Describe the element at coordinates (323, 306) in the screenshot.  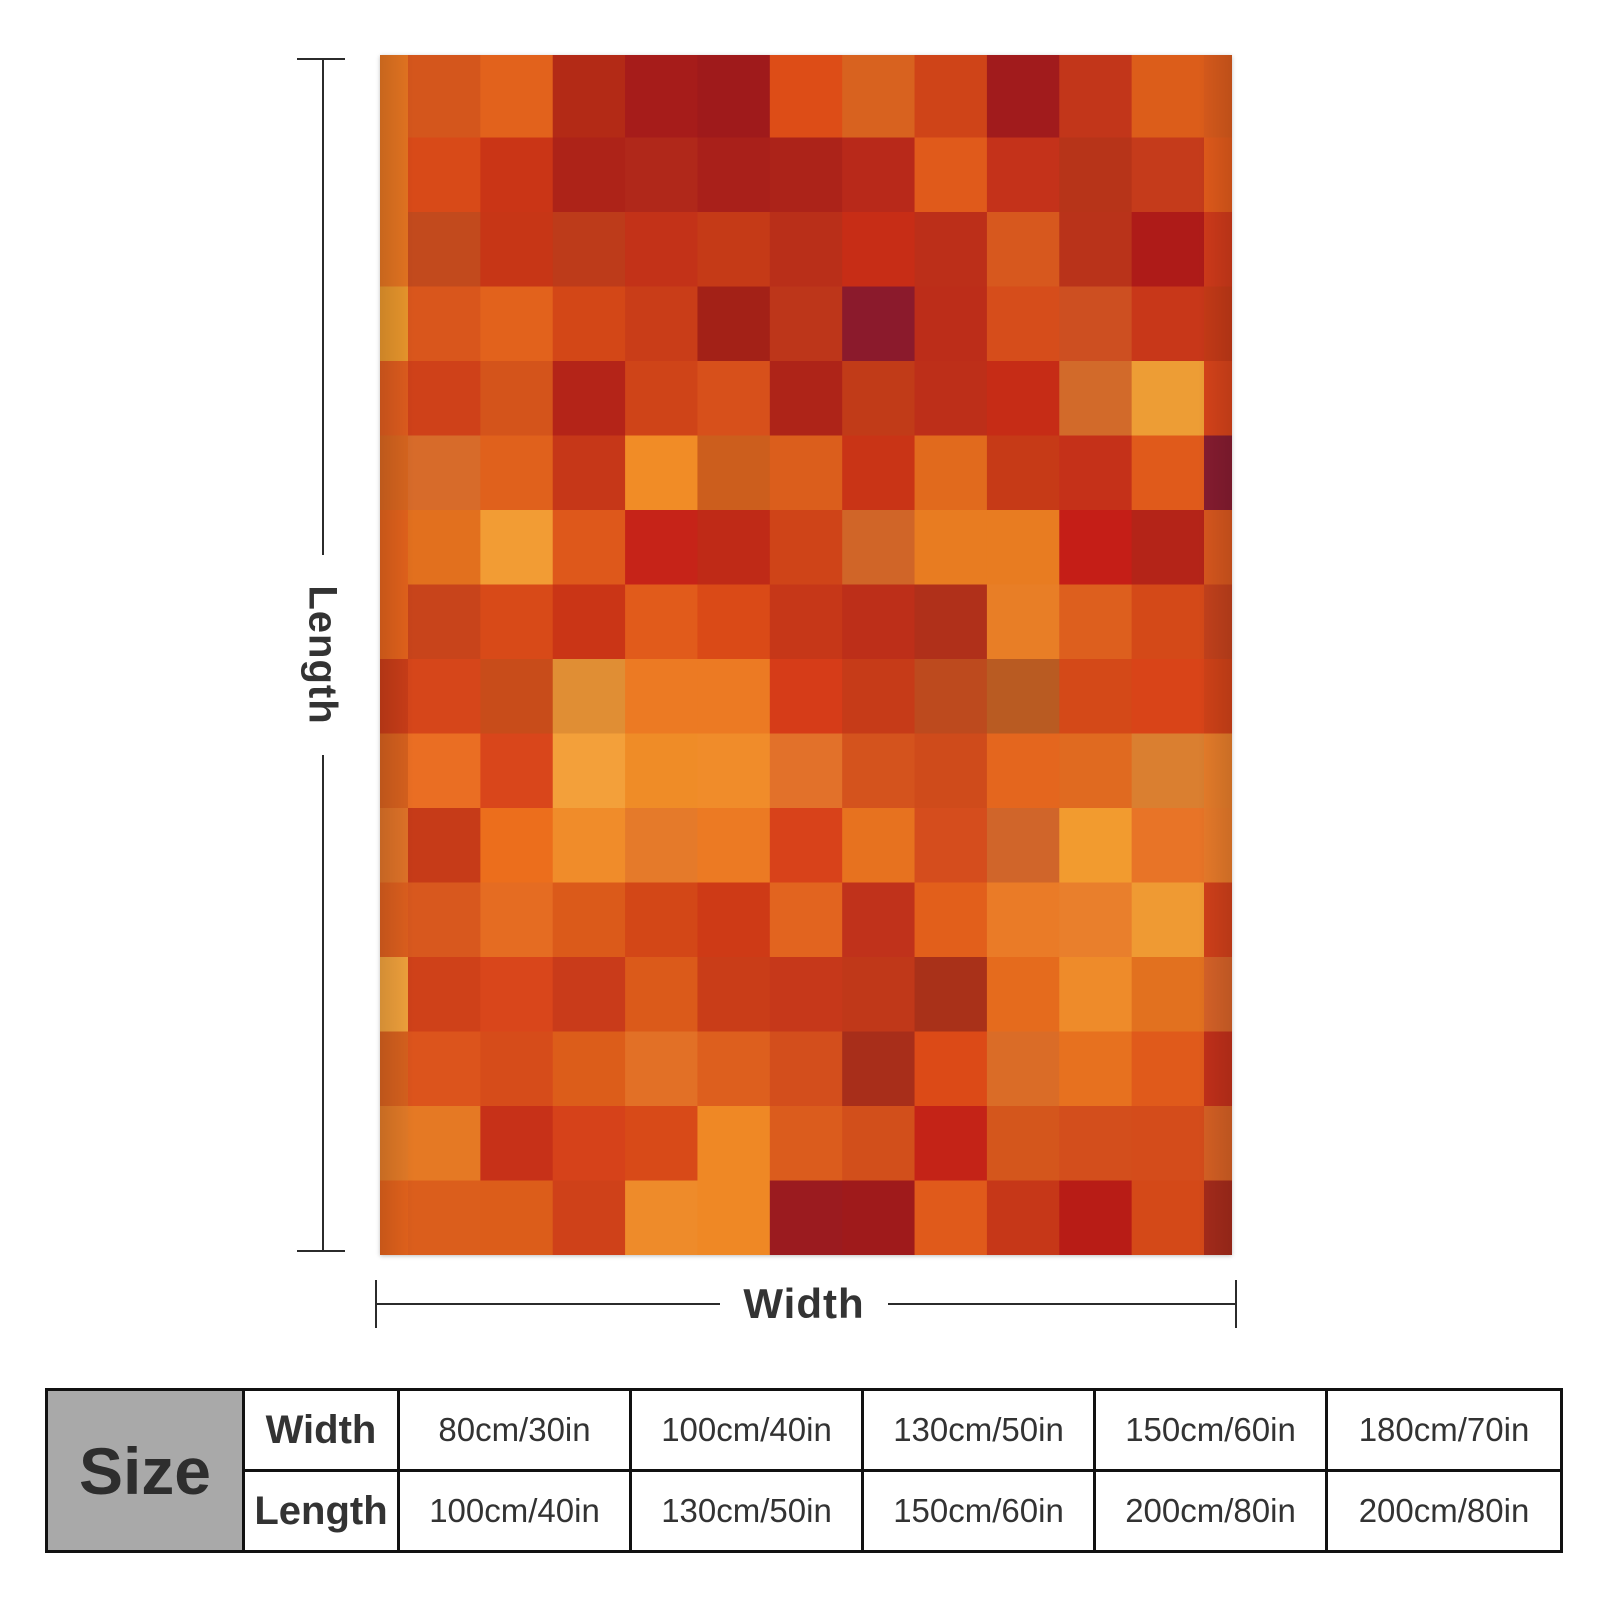
I see `length-line-upper` at that location.